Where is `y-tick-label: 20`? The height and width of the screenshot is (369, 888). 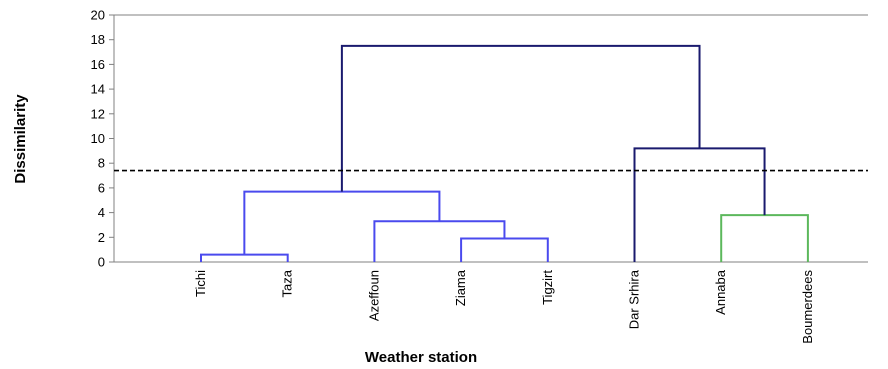
y-tick-label: 20 is located at coordinates (98, 15).